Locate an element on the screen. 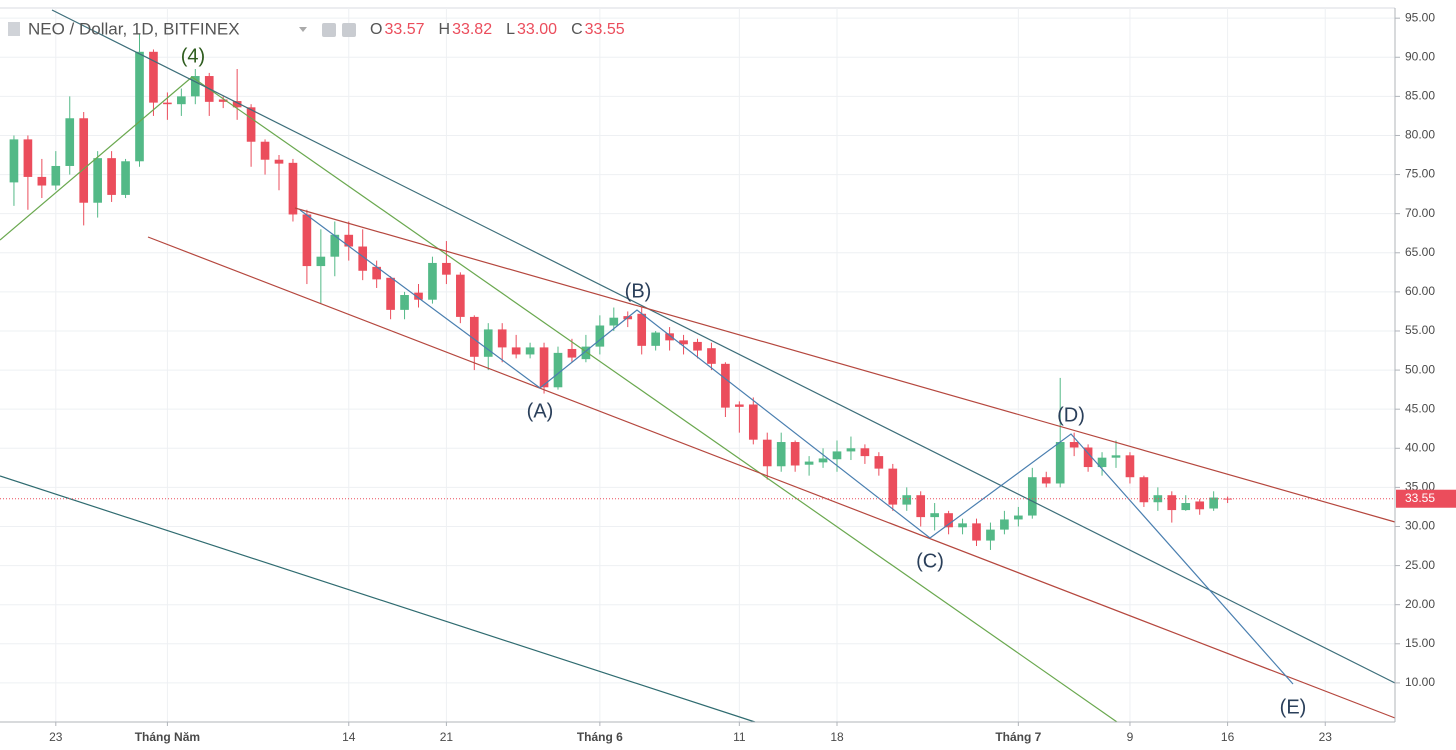  y-tick-label: 10.00 is located at coordinates (1420, 682).